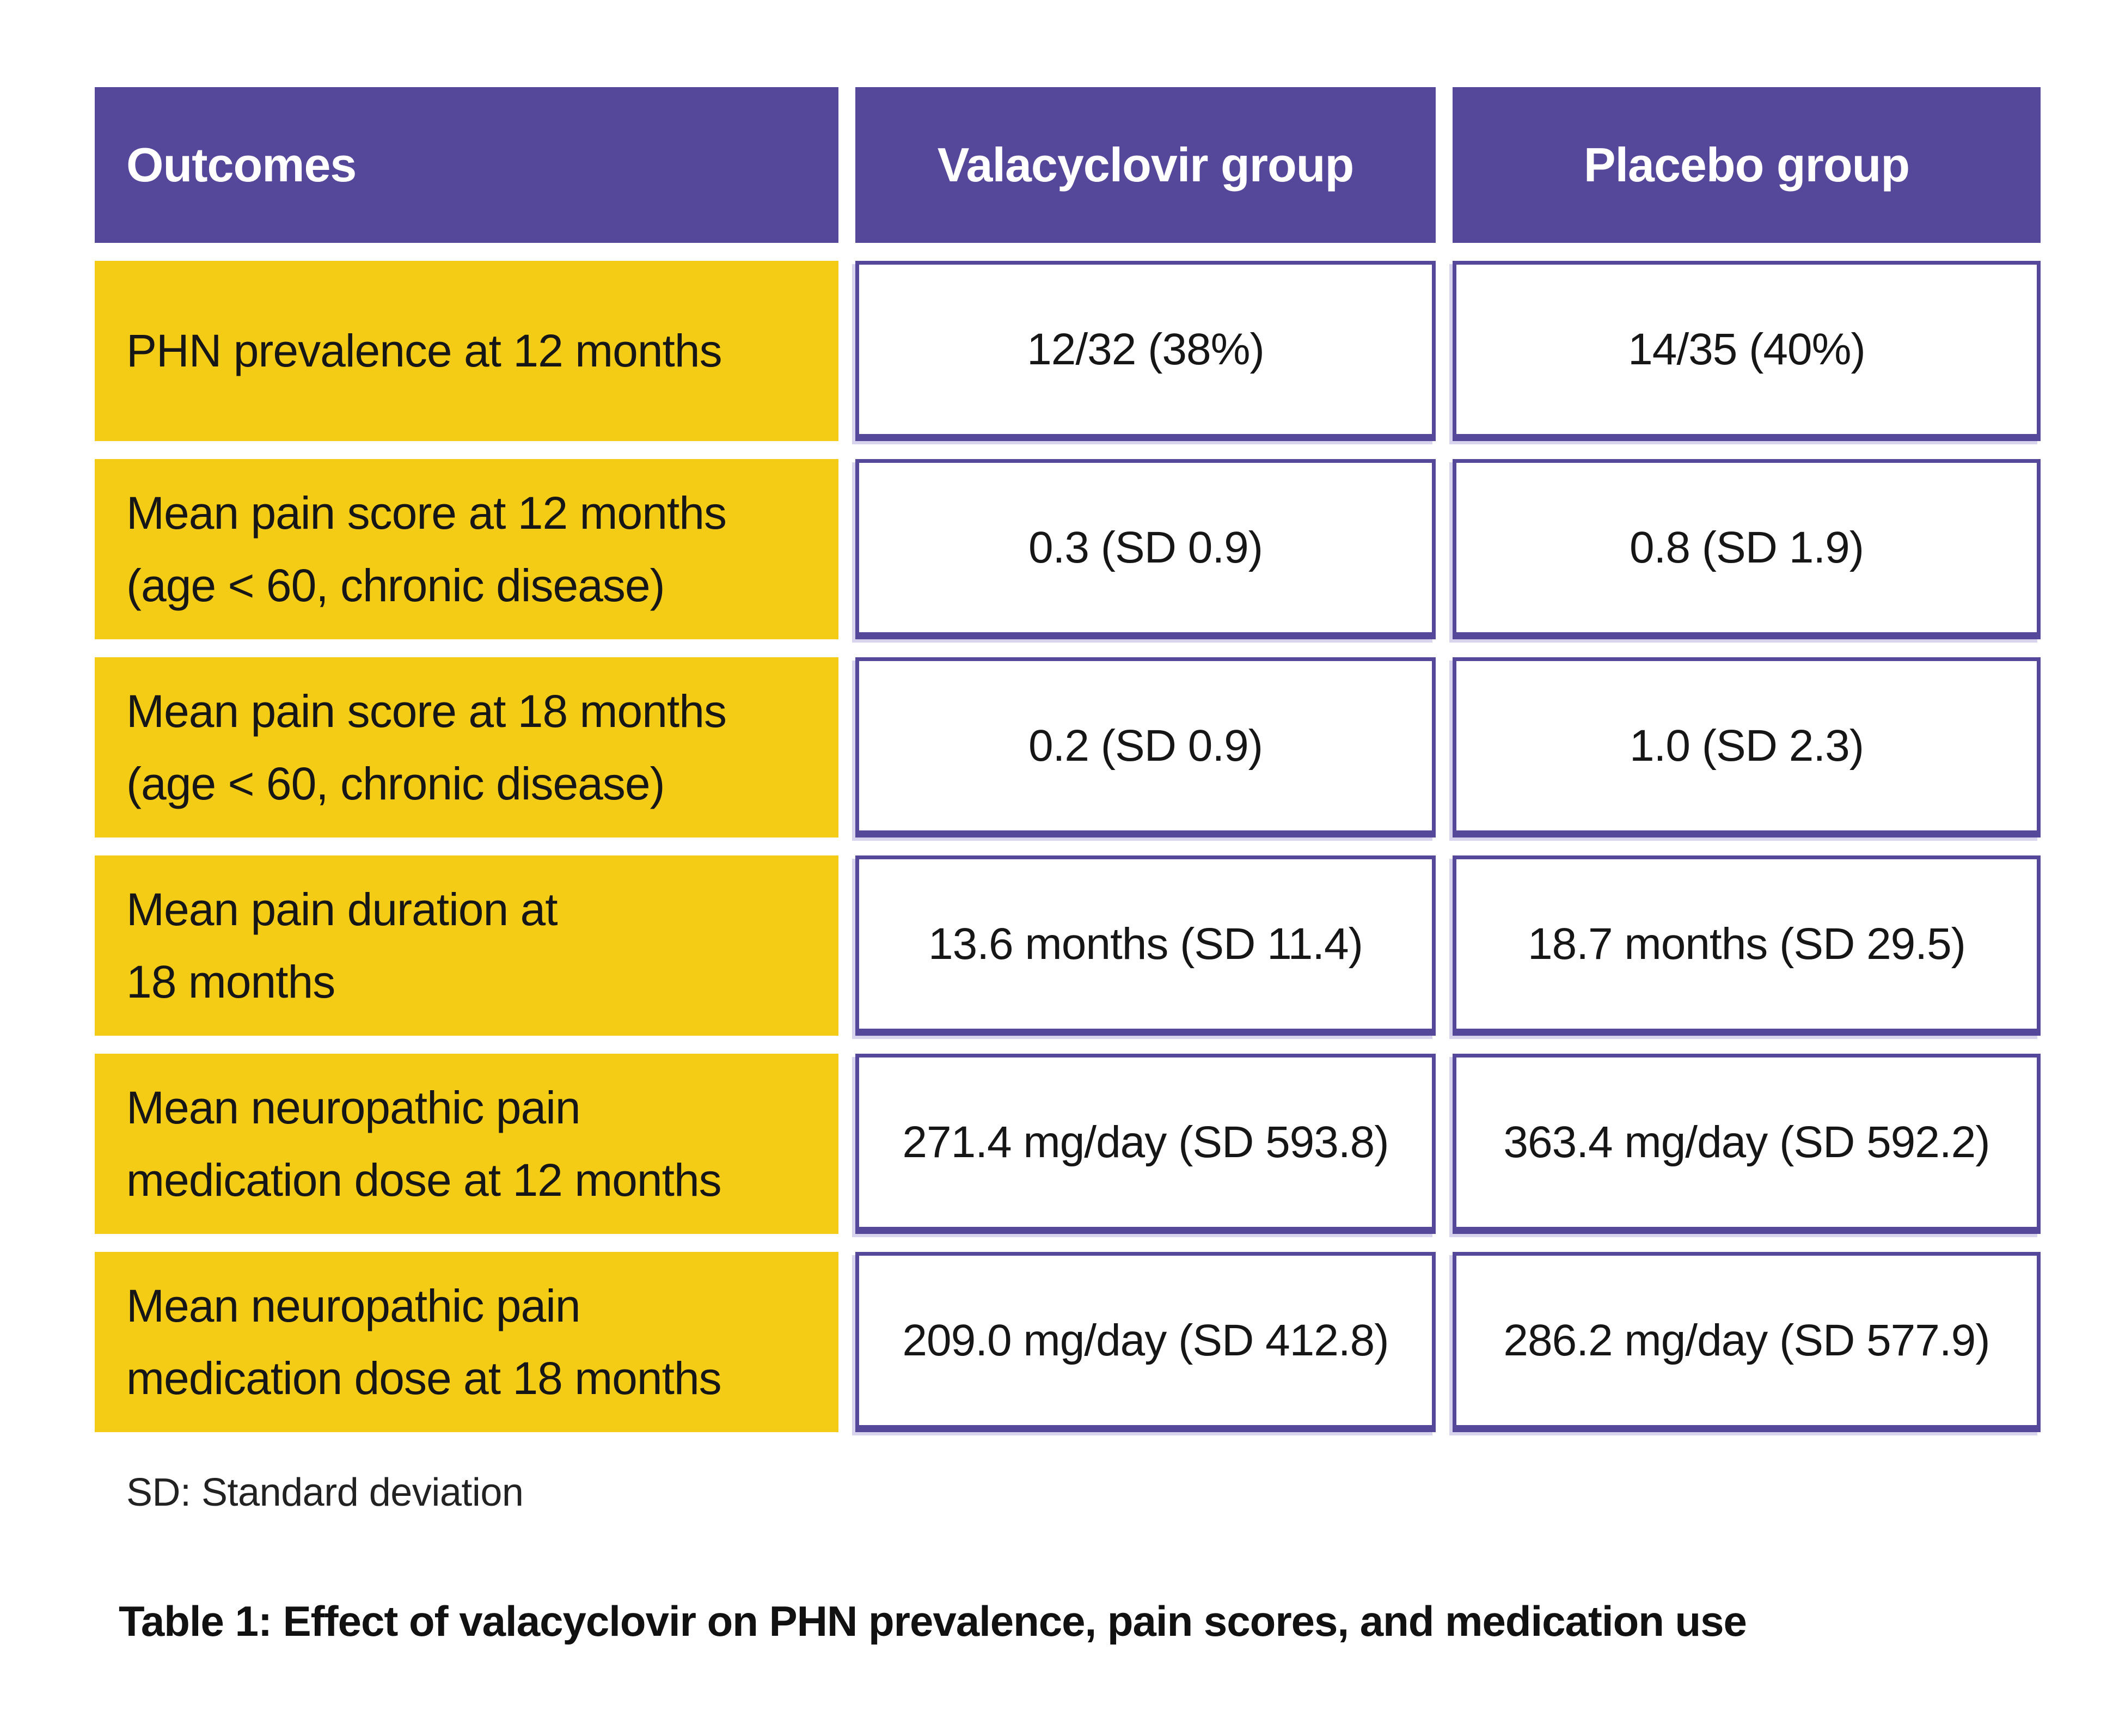 The width and height of the screenshot is (2107, 1736). I want to click on valacyclovir-value-phn-prevalence: 12/32 (38%), so click(1145, 351).